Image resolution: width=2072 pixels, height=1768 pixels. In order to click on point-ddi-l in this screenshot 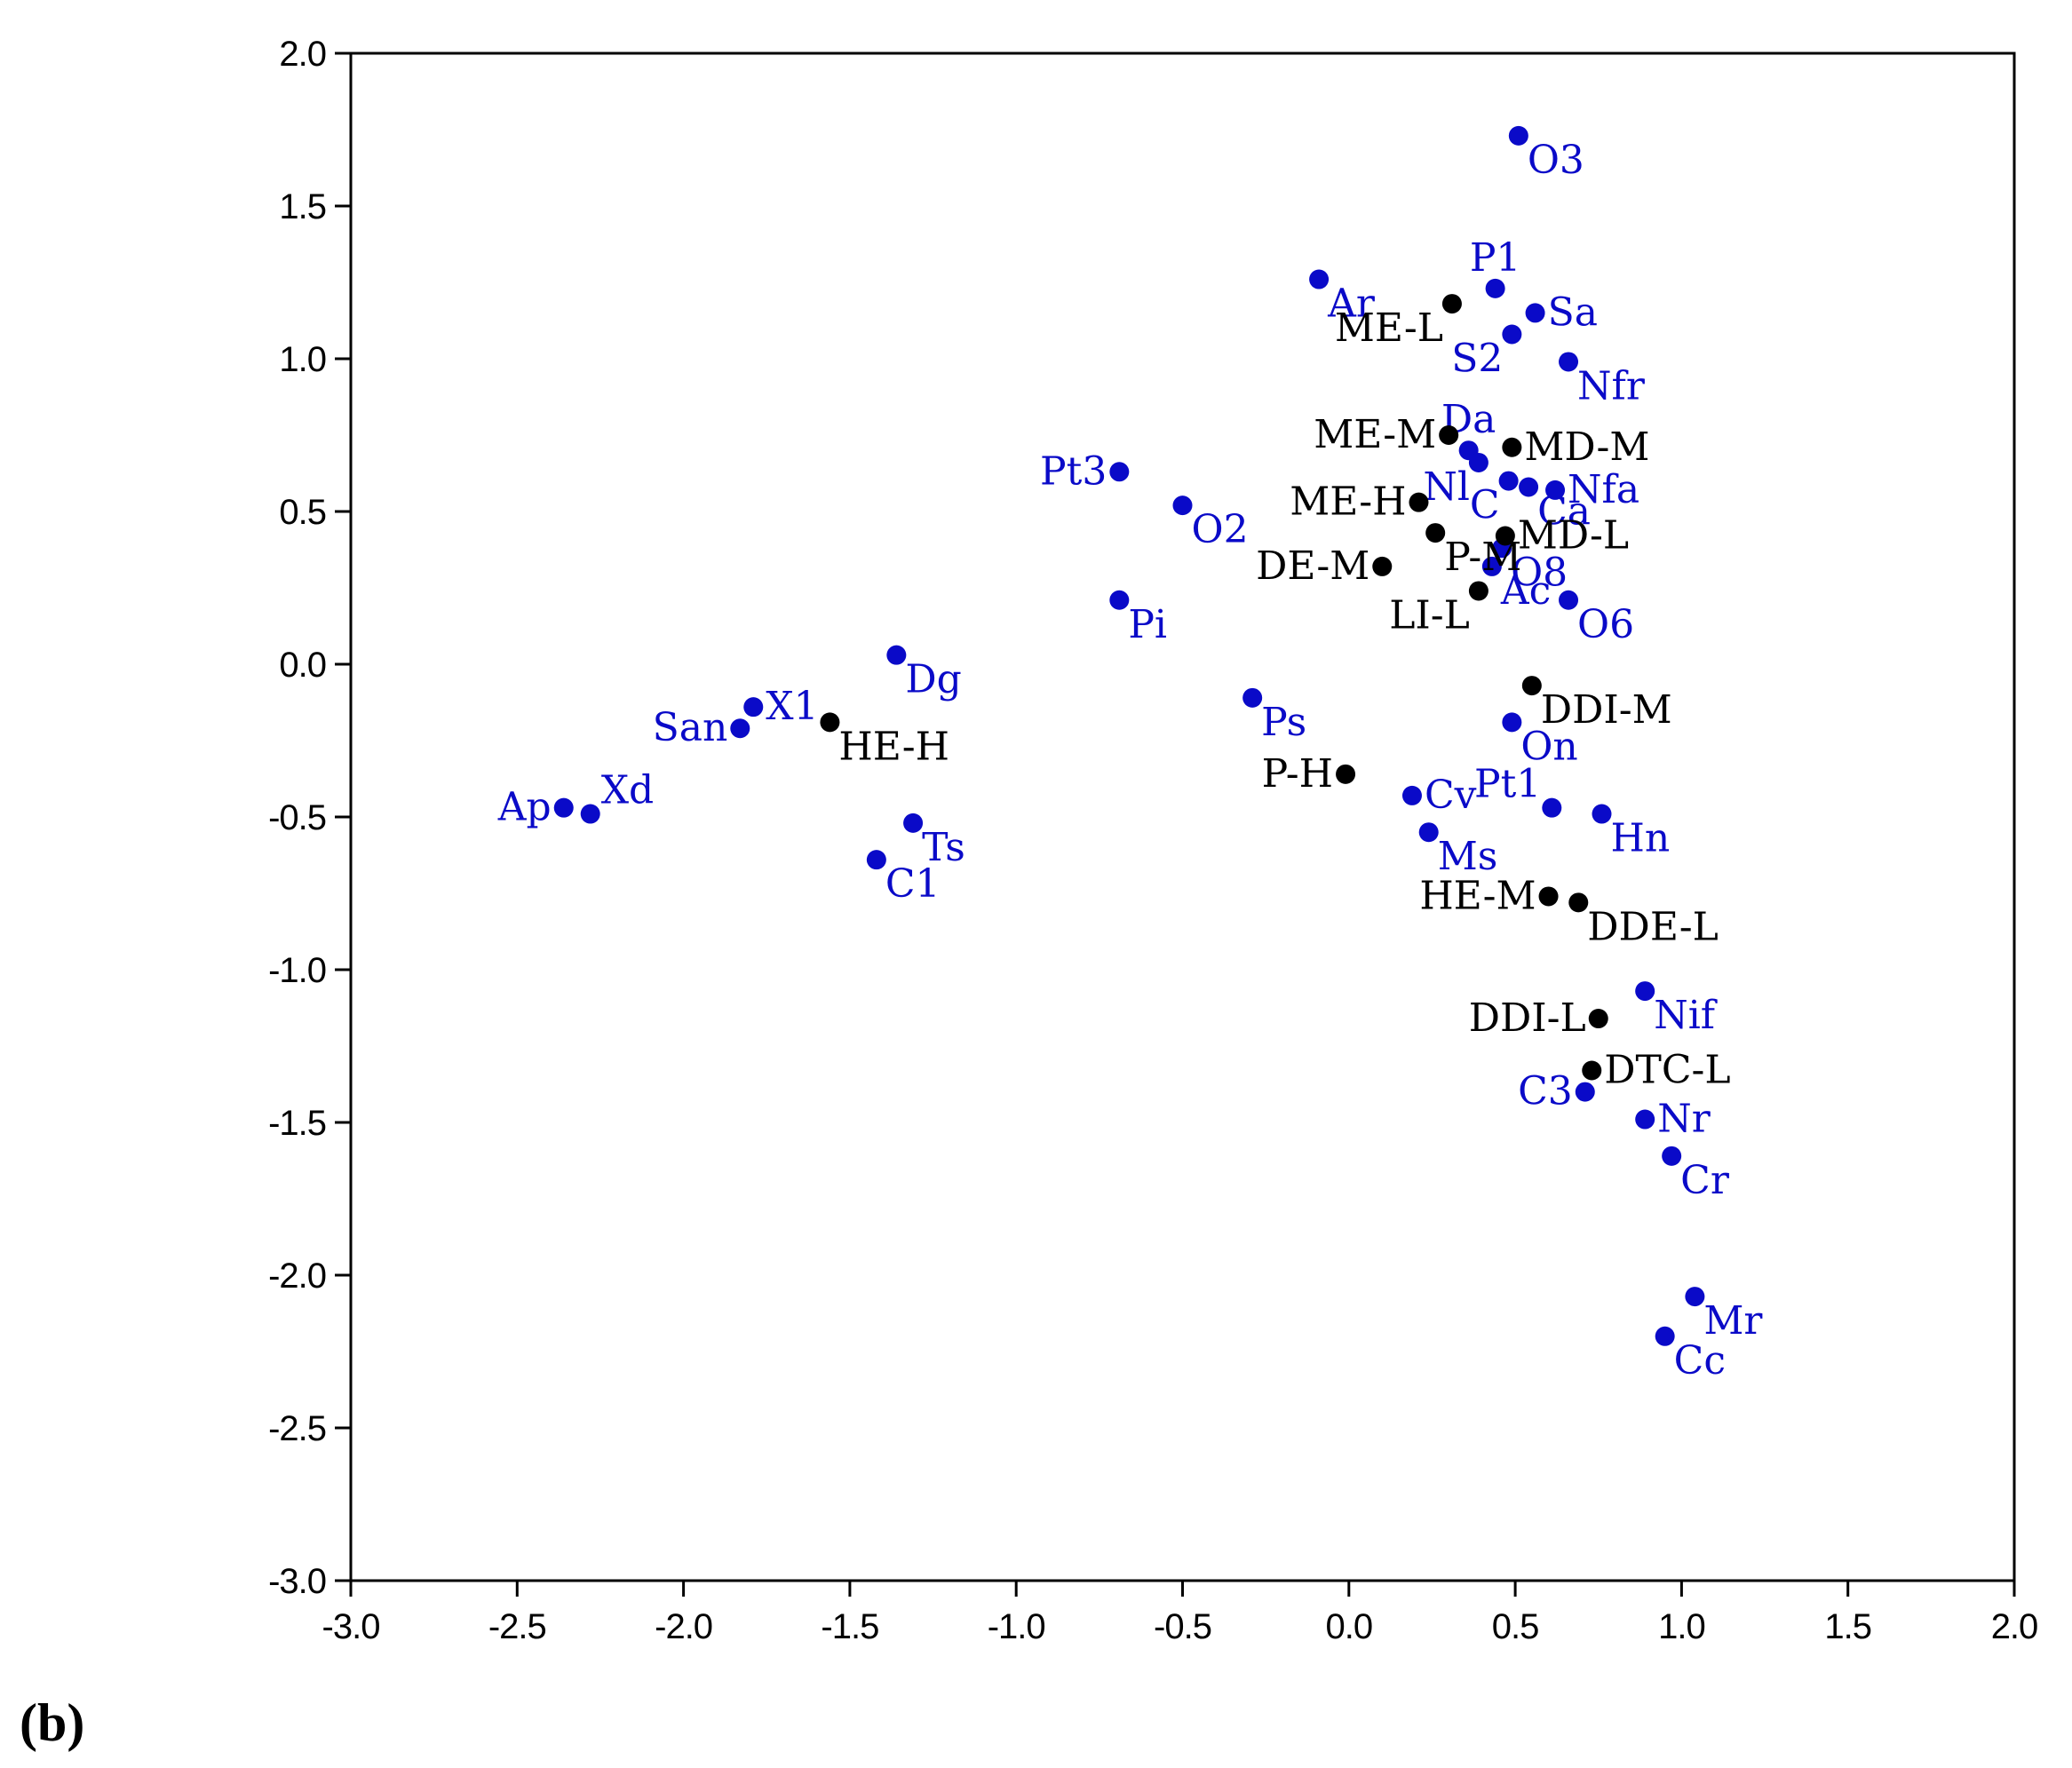, I will do `click(1598, 1019)`.